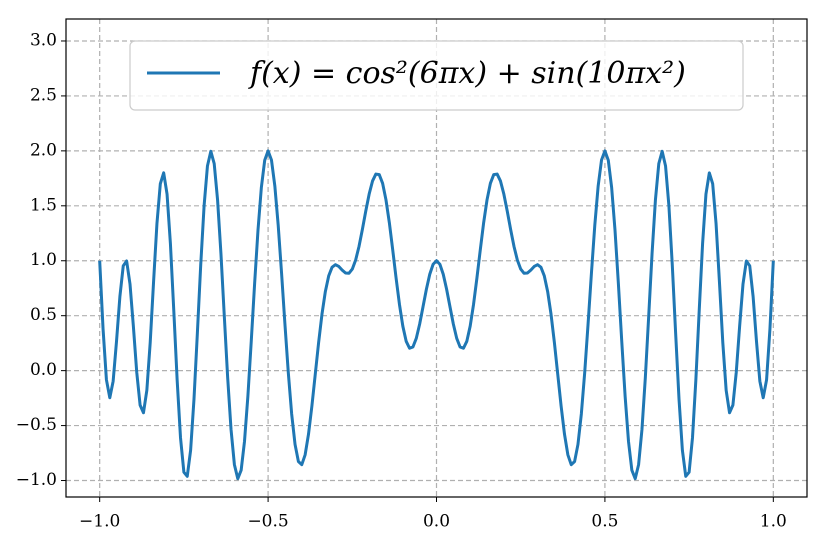 The image size is (829, 553). I want to click on x-tick-label: 0.0, so click(436, 522).